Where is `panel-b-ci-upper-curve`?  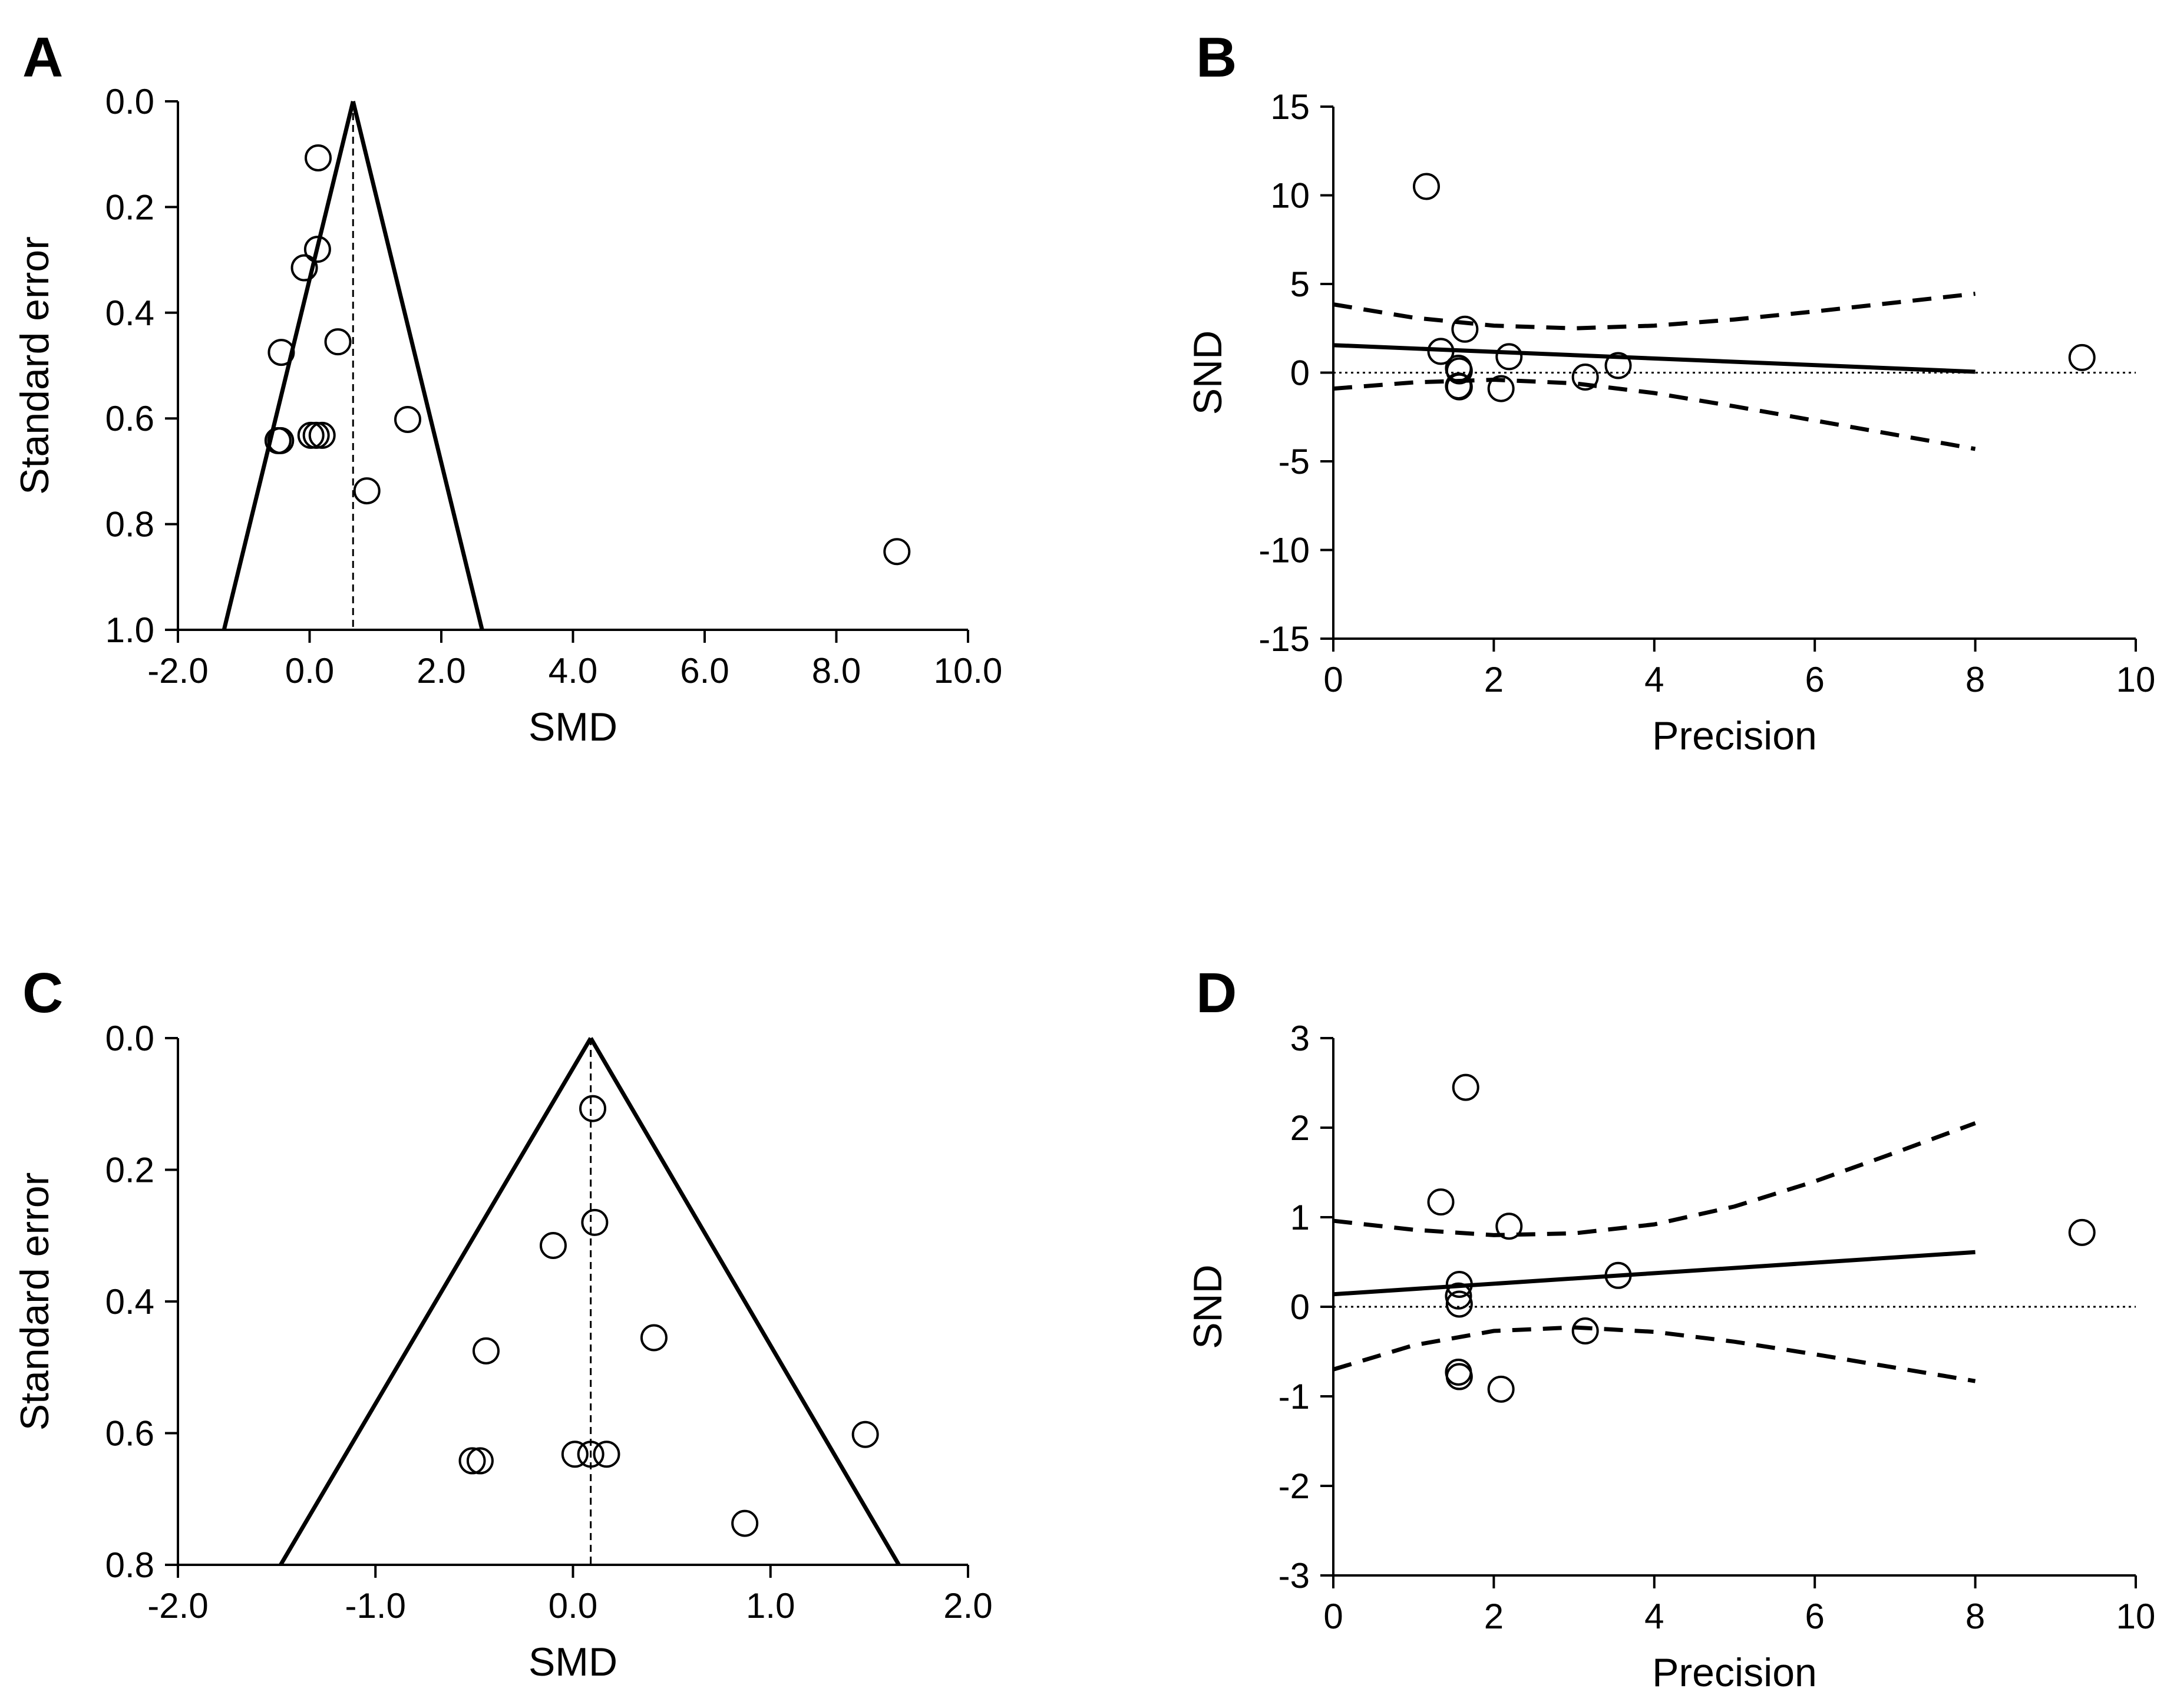
panel-b-ci-upper-curve is located at coordinates (1655, 311).